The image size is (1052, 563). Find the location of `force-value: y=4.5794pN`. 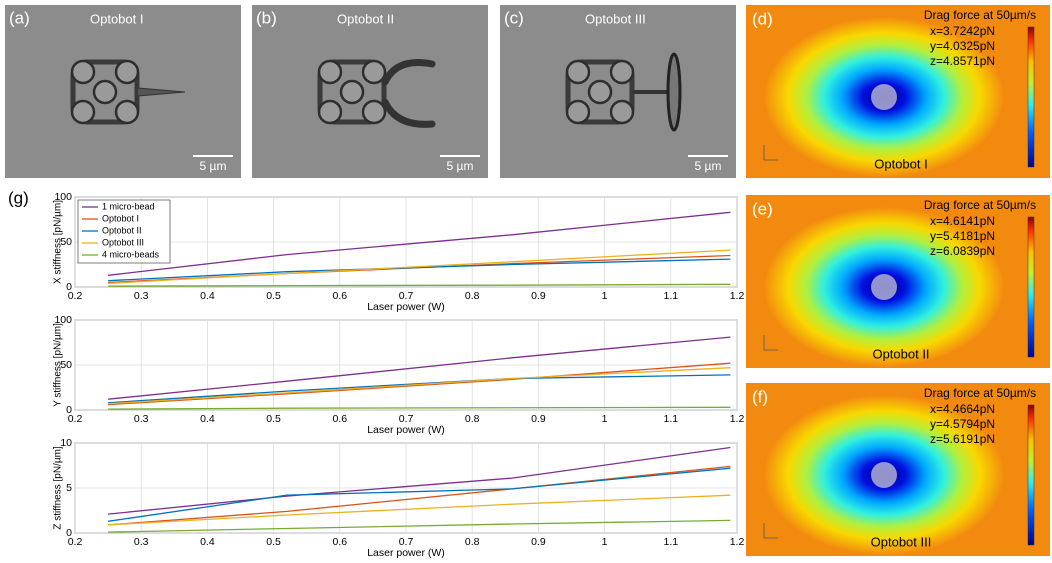

force-value: y=4.5794pN is located at coordinates (962, 424).